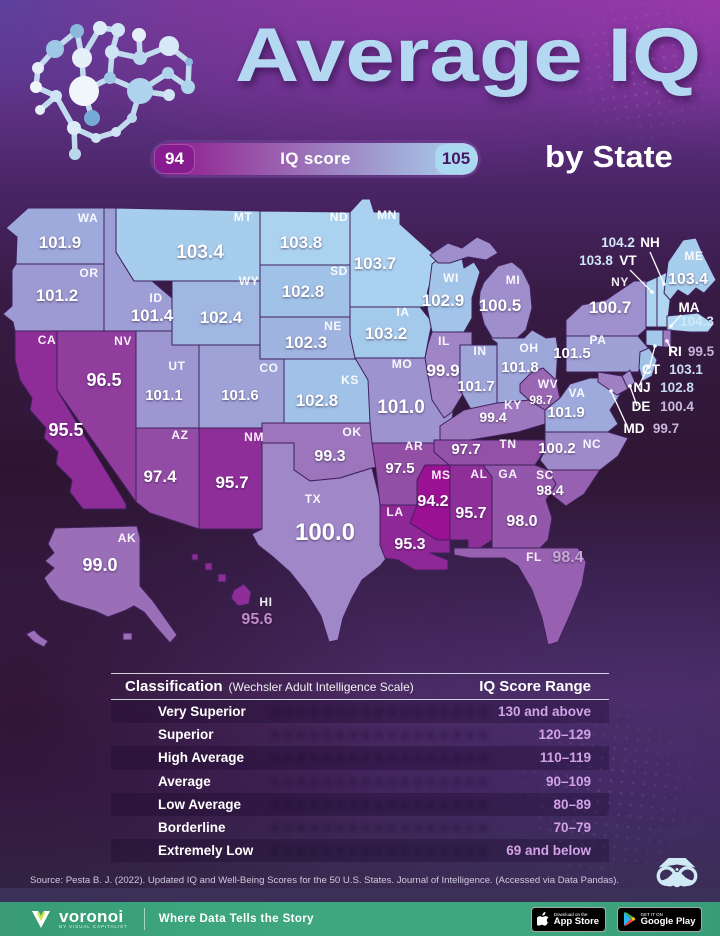 This screenshot has width=720, height=936. What do you see at coordinates (414, 446) in the screenshot?
I see `svg-text: AR` at bounding box center [414, 446].